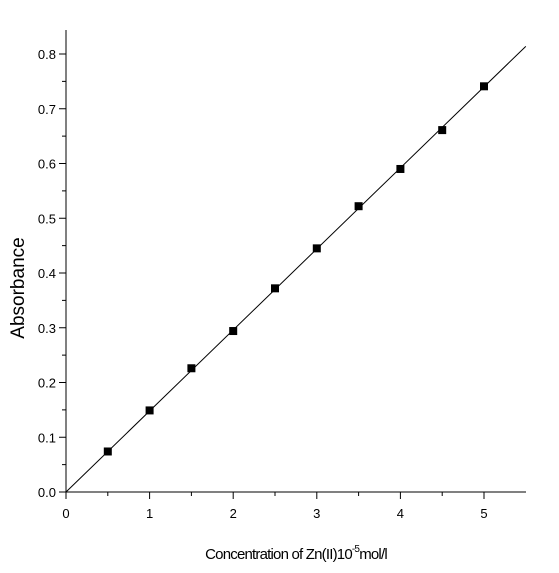 The image size is (559, 573). I want to click on x-axis-title-main: Concentration of Zn(II)10, so click(278, 554).